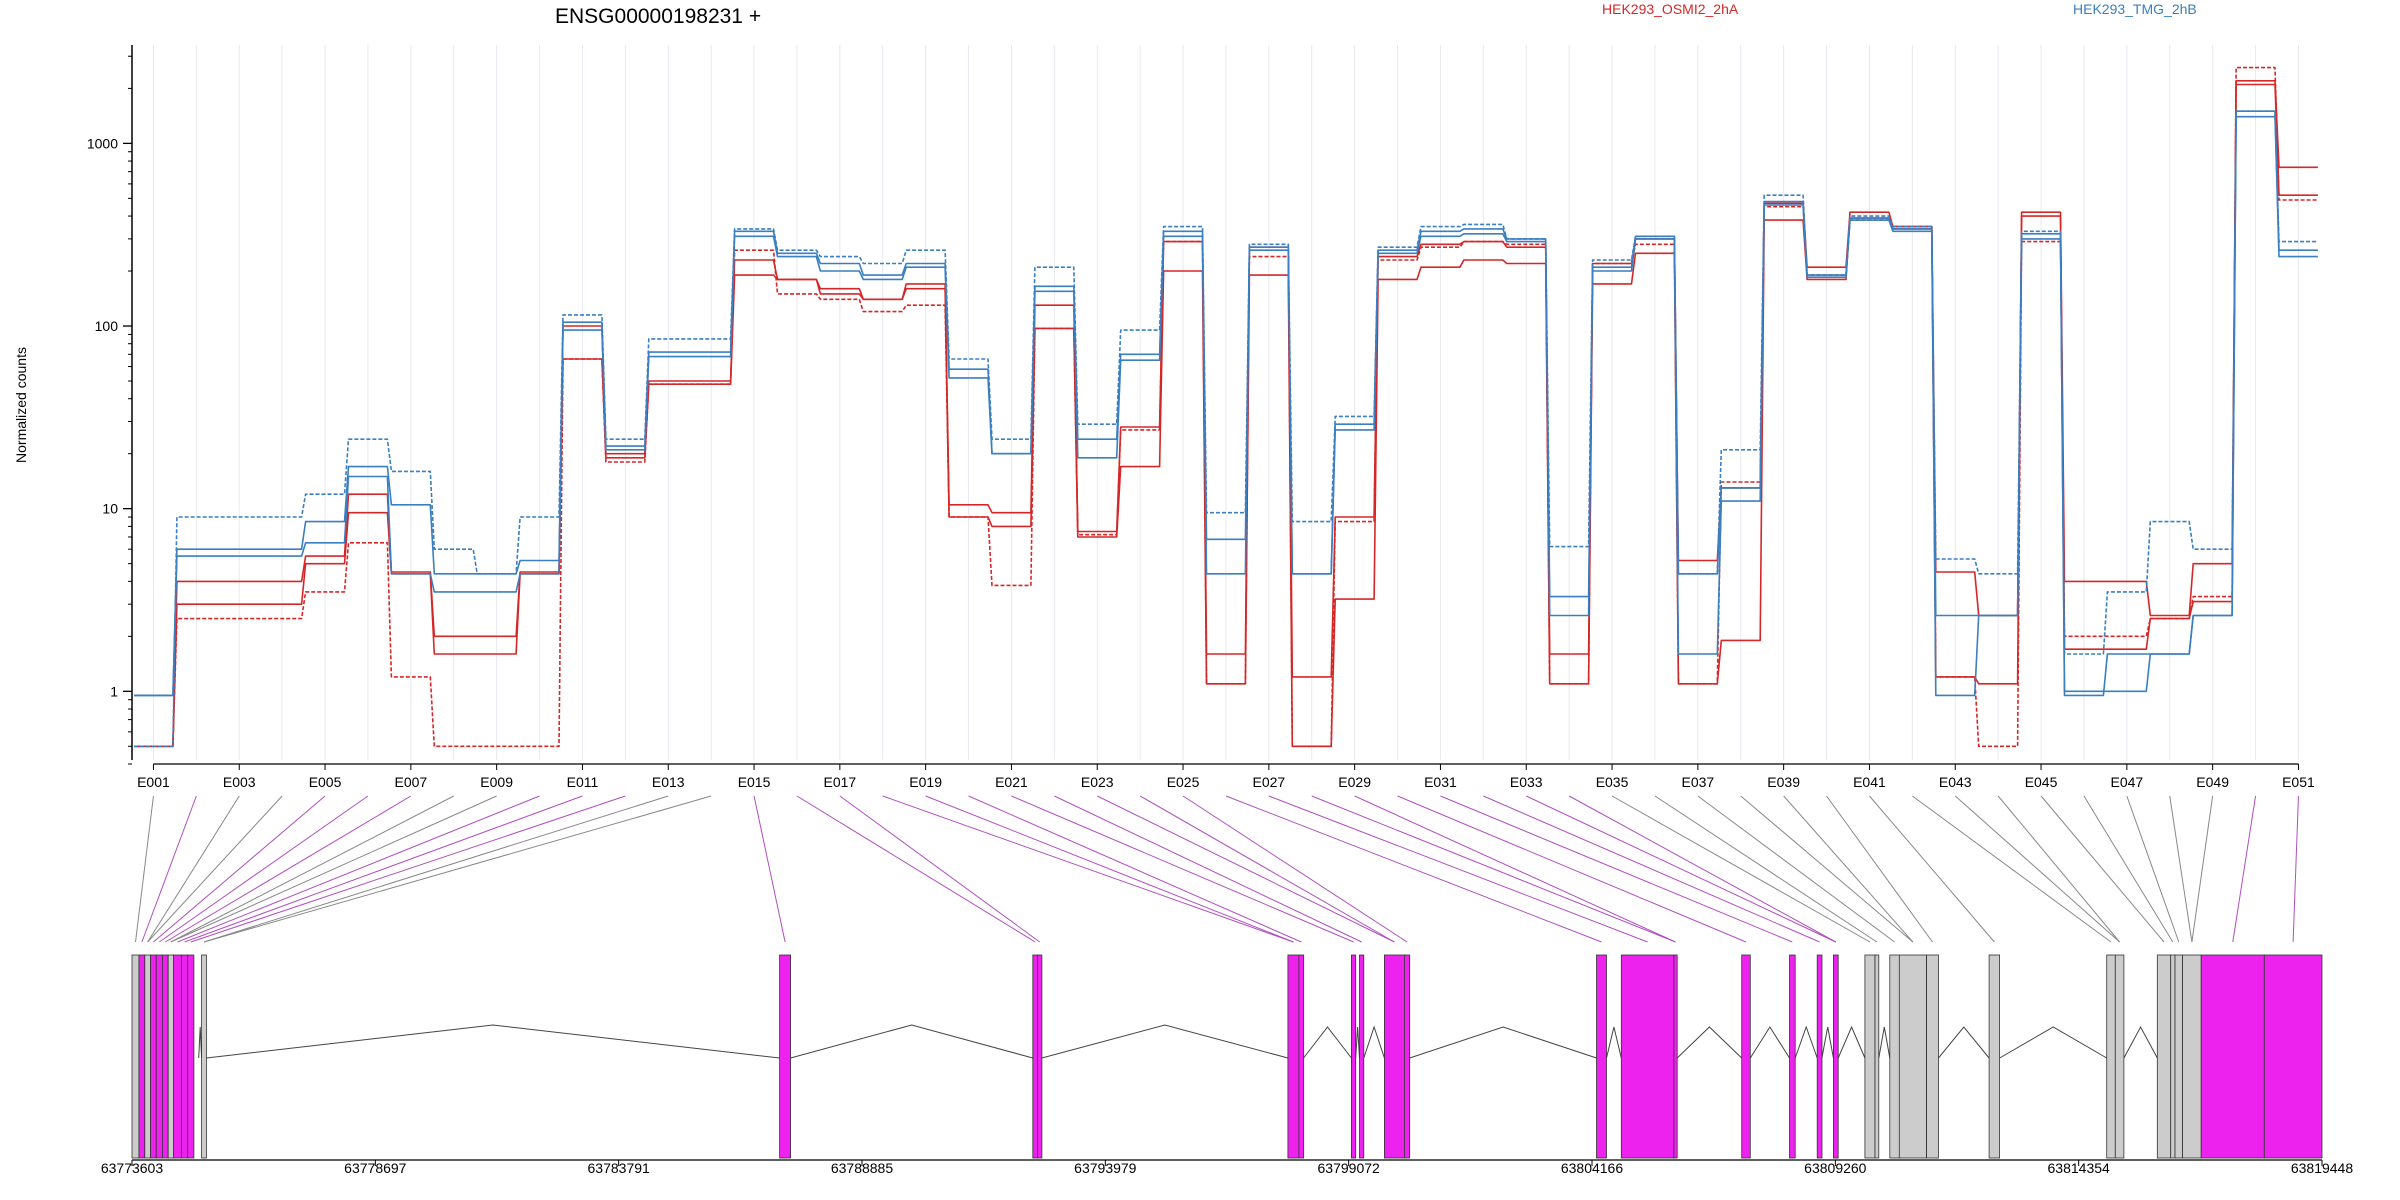  What do you see at coordinates (110, 509) in the screenshot?
I see `y-tick-label: 10` at bounding box center [110, 509].